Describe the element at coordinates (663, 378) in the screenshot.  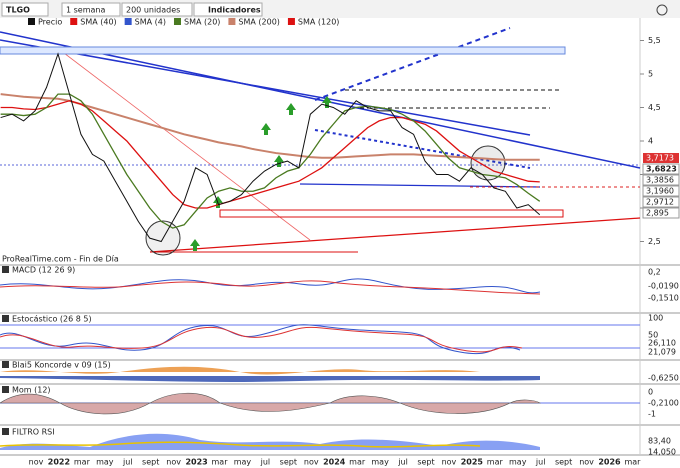
I see `panel-label: -0,6250` at that location.